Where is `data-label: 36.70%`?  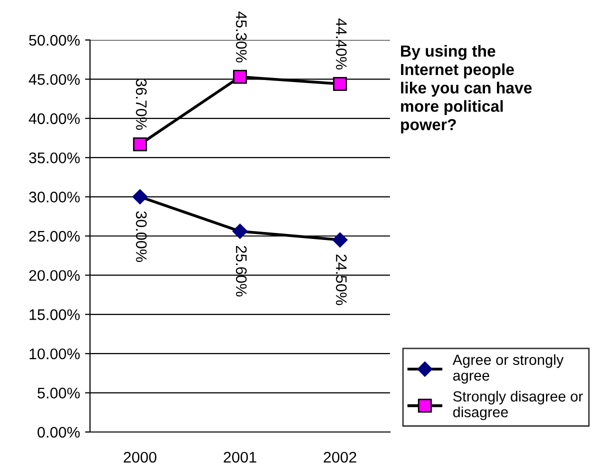 data-label: 36.70% is located at coordinates (141, 104).